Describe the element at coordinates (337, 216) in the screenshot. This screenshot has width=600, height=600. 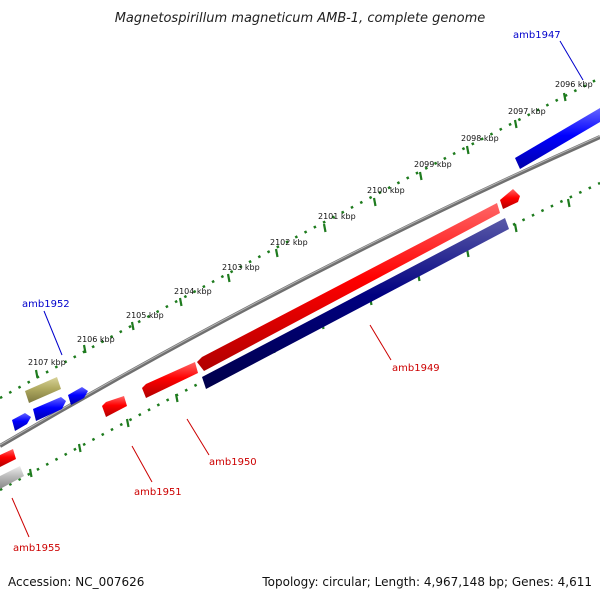
I see `scale-label: 2101 kbp` at that location.